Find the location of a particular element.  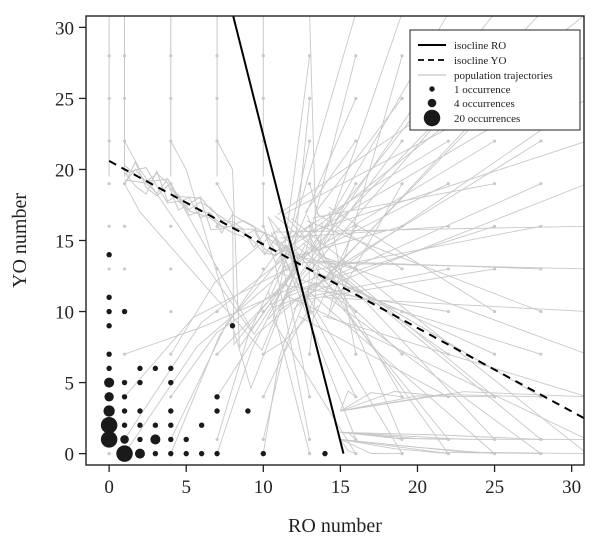

x-tick-label: 15 is located at coordinates (340, 487).